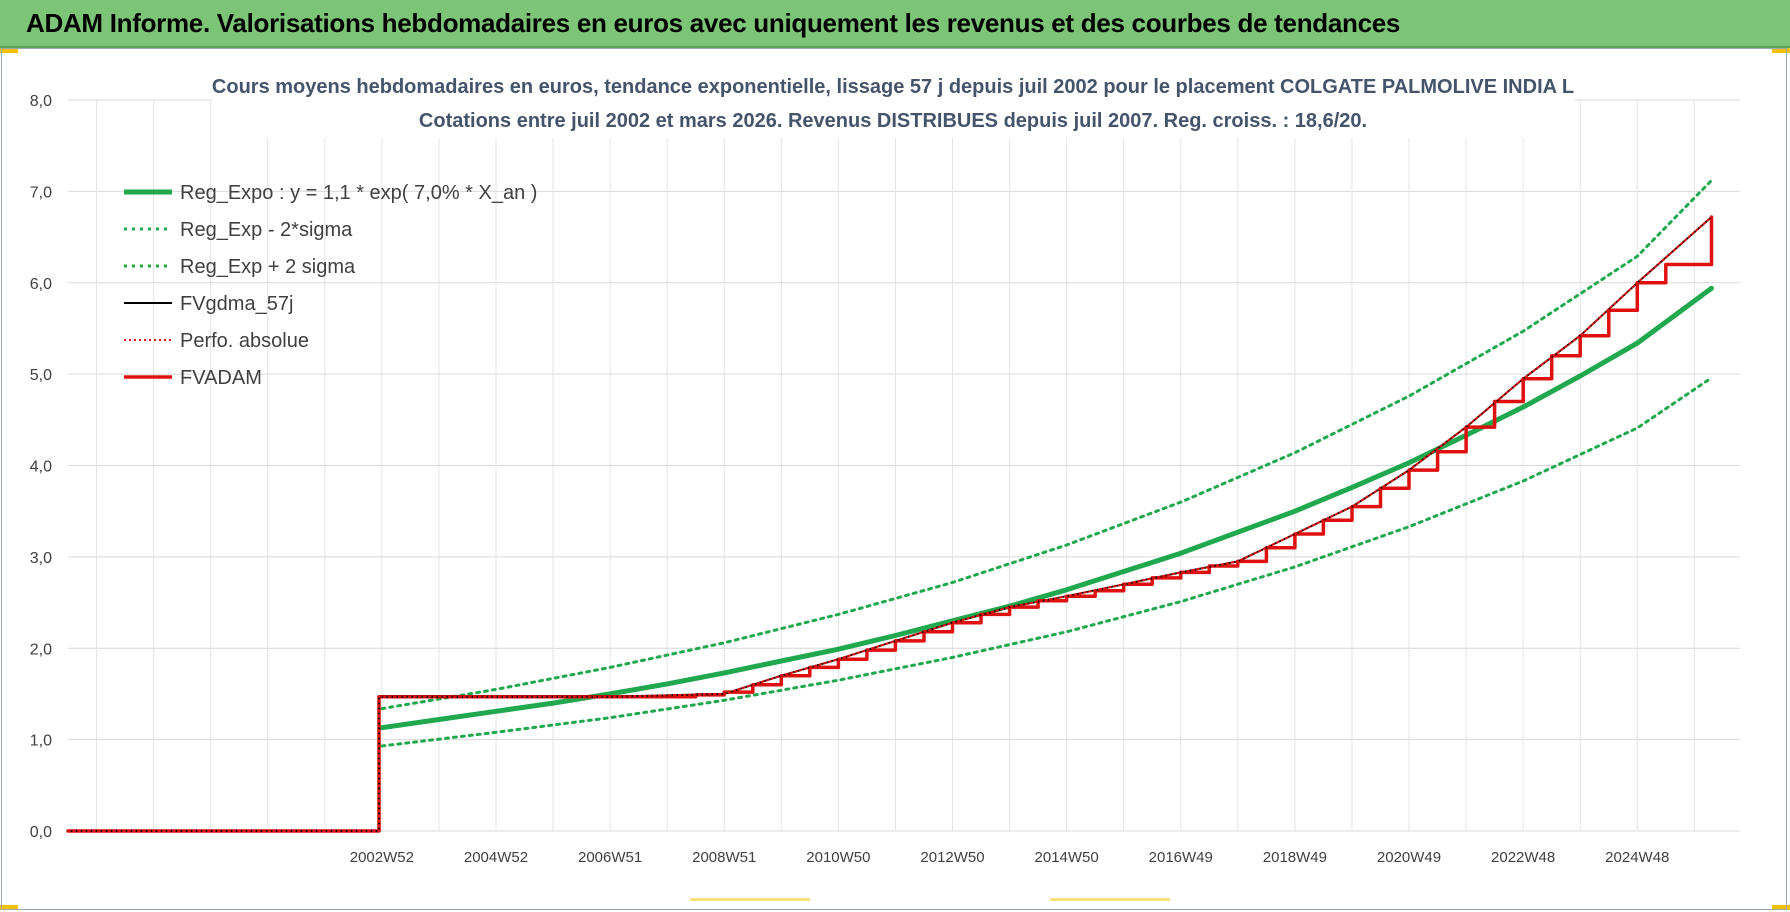  What do you see at coordinates (1781, 907) in the screenshot?
I see `corner-marker-bottom-right` at bounding box center [1781, 907].